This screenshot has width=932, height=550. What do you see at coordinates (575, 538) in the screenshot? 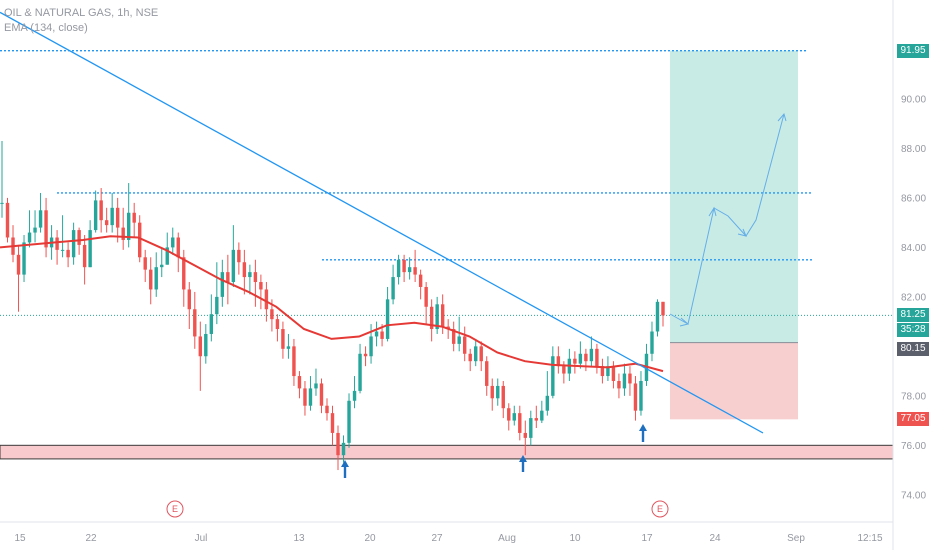
I see `time-tick-label: 10` at bounding box center [575, 538].